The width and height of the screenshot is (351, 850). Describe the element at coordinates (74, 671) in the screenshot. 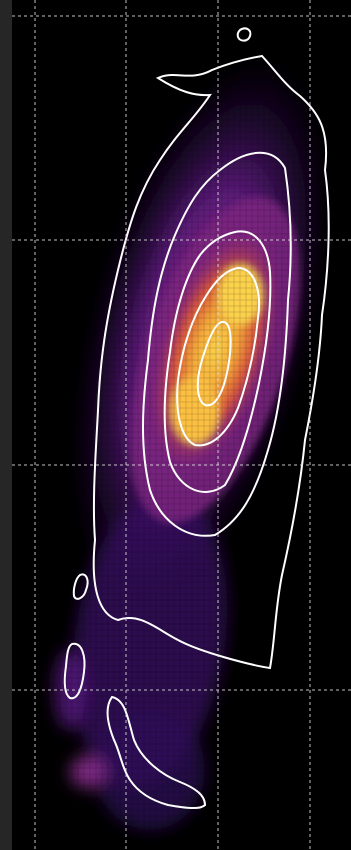

I see `contour-left-blob` at that location.